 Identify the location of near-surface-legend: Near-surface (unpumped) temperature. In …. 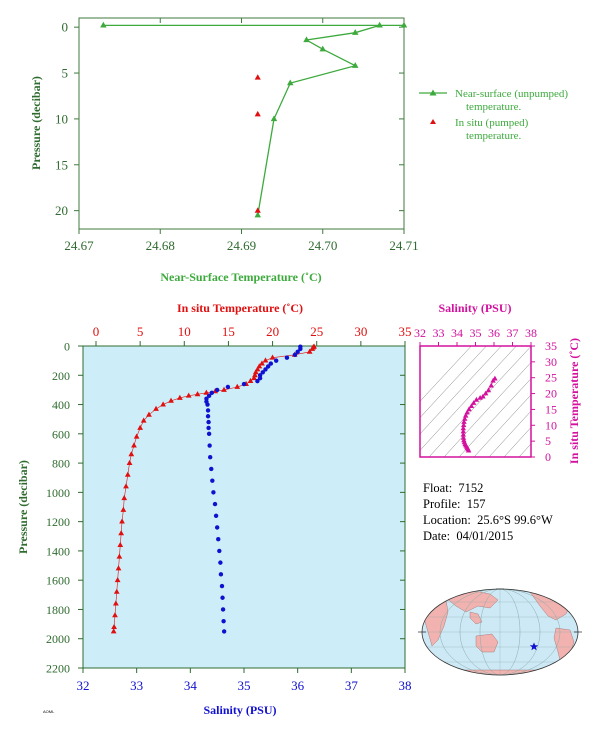
(493, 115).